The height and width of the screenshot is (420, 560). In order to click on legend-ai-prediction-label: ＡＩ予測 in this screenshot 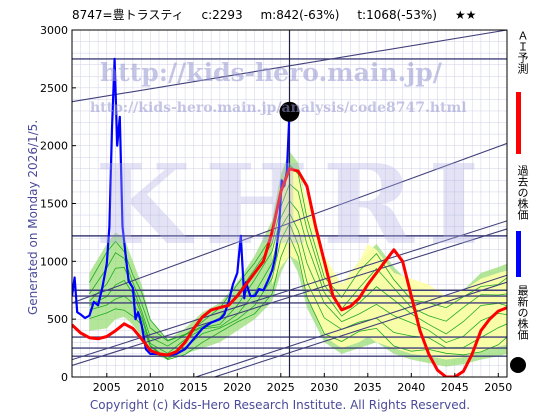, I will do `click(522, 52)`.